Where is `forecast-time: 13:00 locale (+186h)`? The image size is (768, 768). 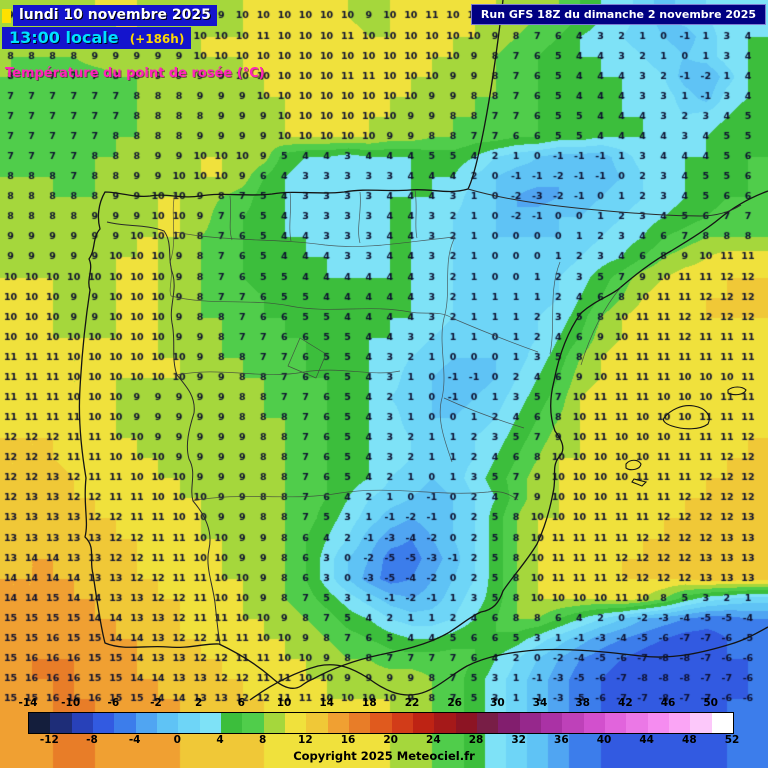
forecast-time: 13:00 locale (+186h) is located at coordinates (97, 38).